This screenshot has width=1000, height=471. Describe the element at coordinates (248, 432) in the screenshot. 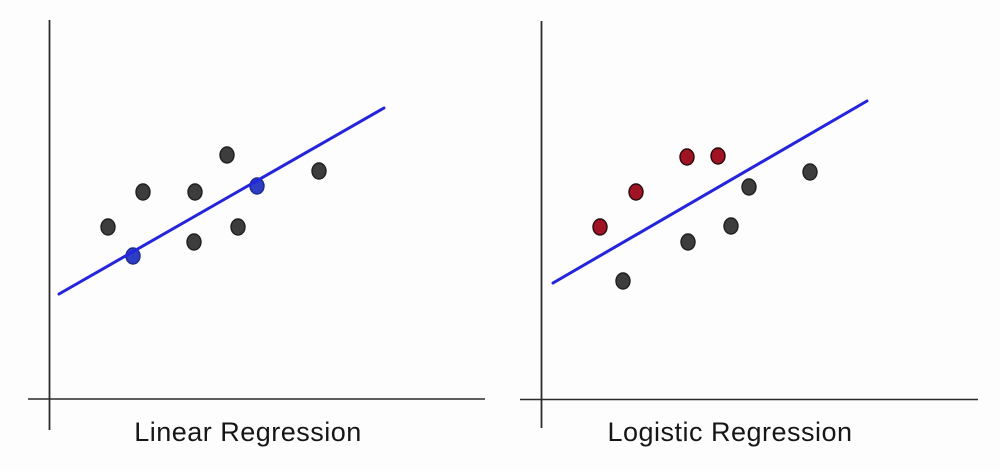

I see `linear-regression-label: Linear Regression` at that location.